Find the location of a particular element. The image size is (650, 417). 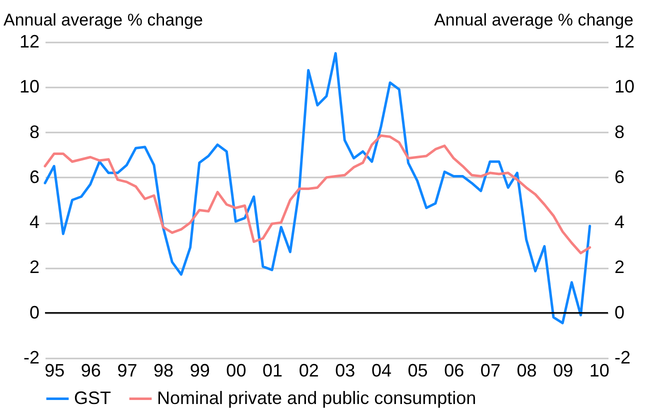

x-tick-label: 05 is located at coordinates (418, 370).